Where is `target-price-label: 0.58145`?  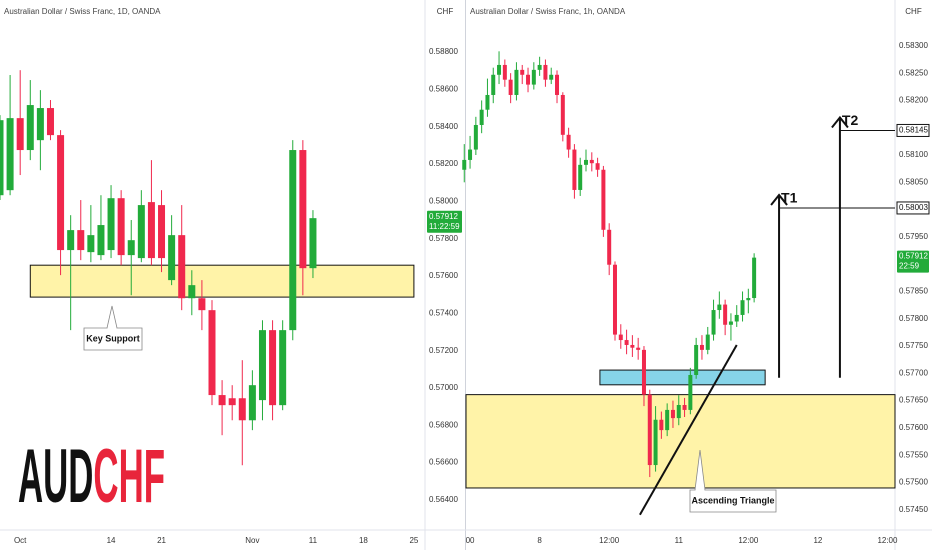
target-price-label: 0.58145 is located at coordinates (913, 130).